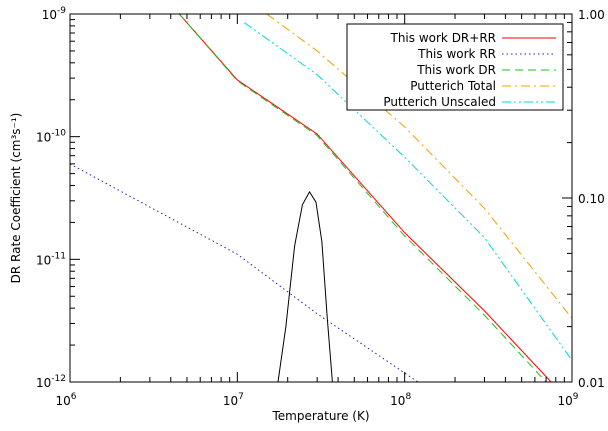  Describe the element at coordinates (591, 199) in the screenshot. I see `y2-tick-label: 0.10` at that location.